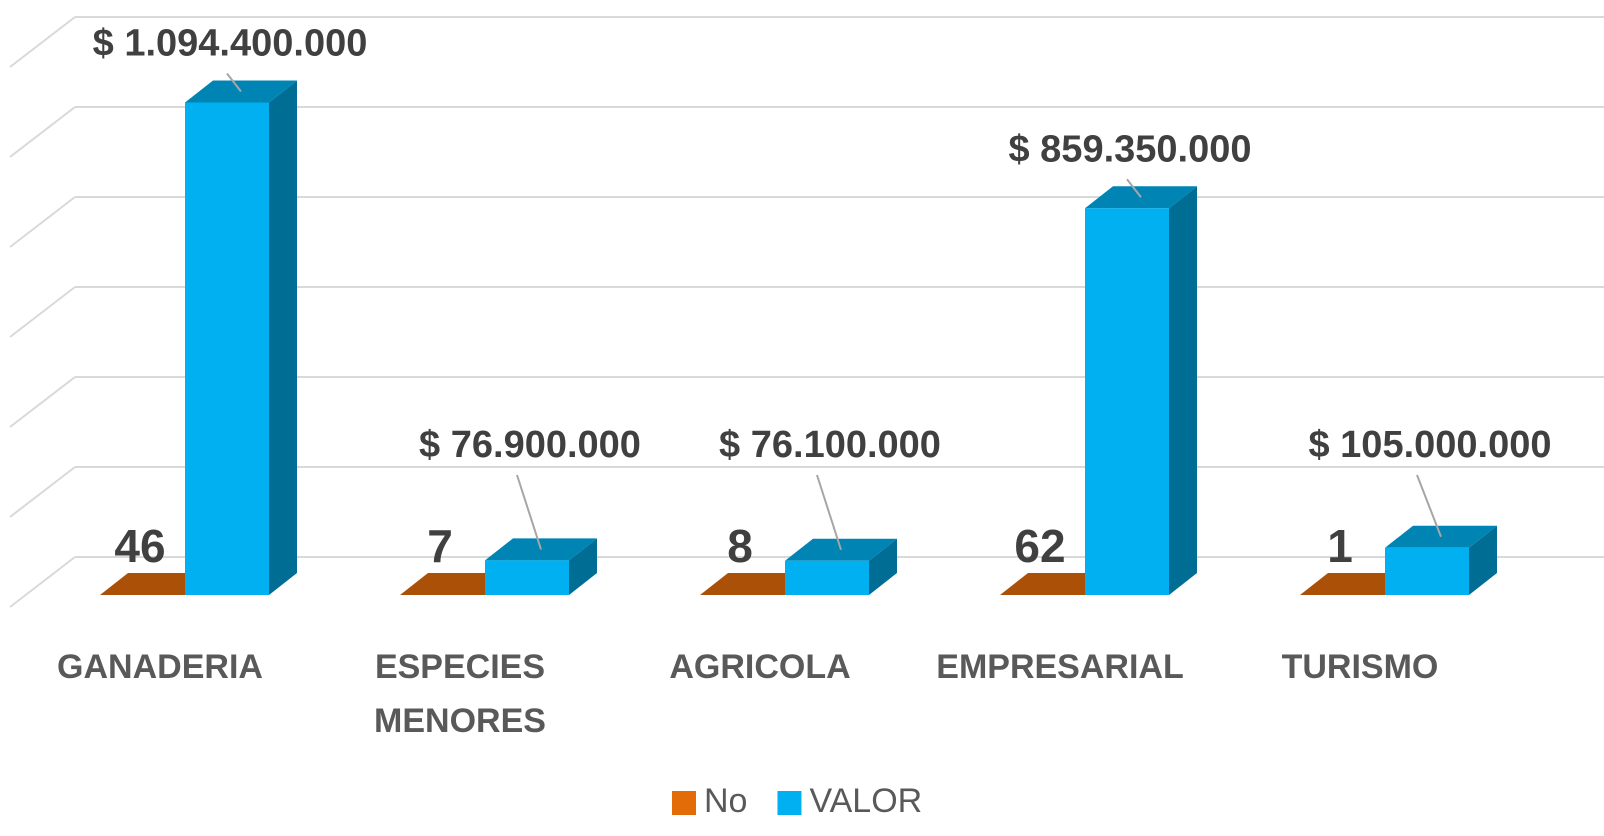  What do you see at coordinates (725, 801) in the screenshot?
I see `legend-label: No` at bounding box center [725, 801].